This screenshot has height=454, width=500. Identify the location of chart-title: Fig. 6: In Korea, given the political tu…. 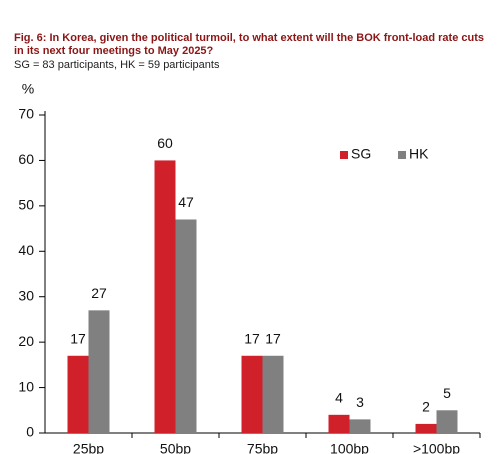
(249, 44).